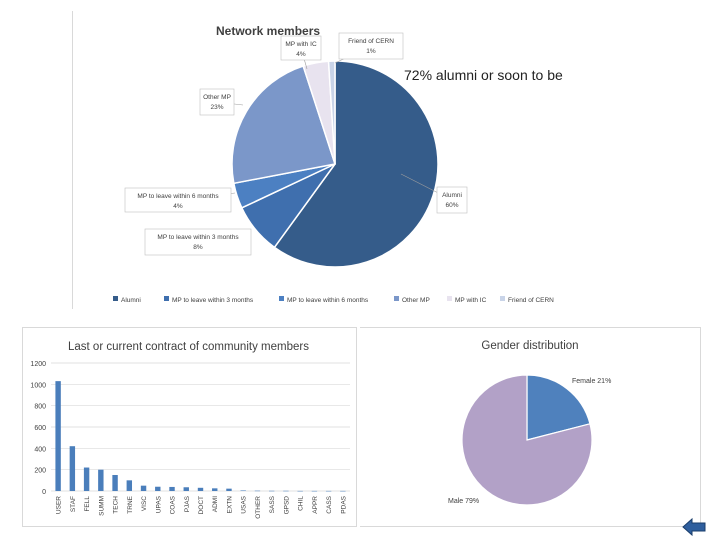 The height and width of the screenshot is (540, 720). What do you see at coordinates (72, 468) in the screenshot?
I see `bar-staf` at bounding box center [72, 468].